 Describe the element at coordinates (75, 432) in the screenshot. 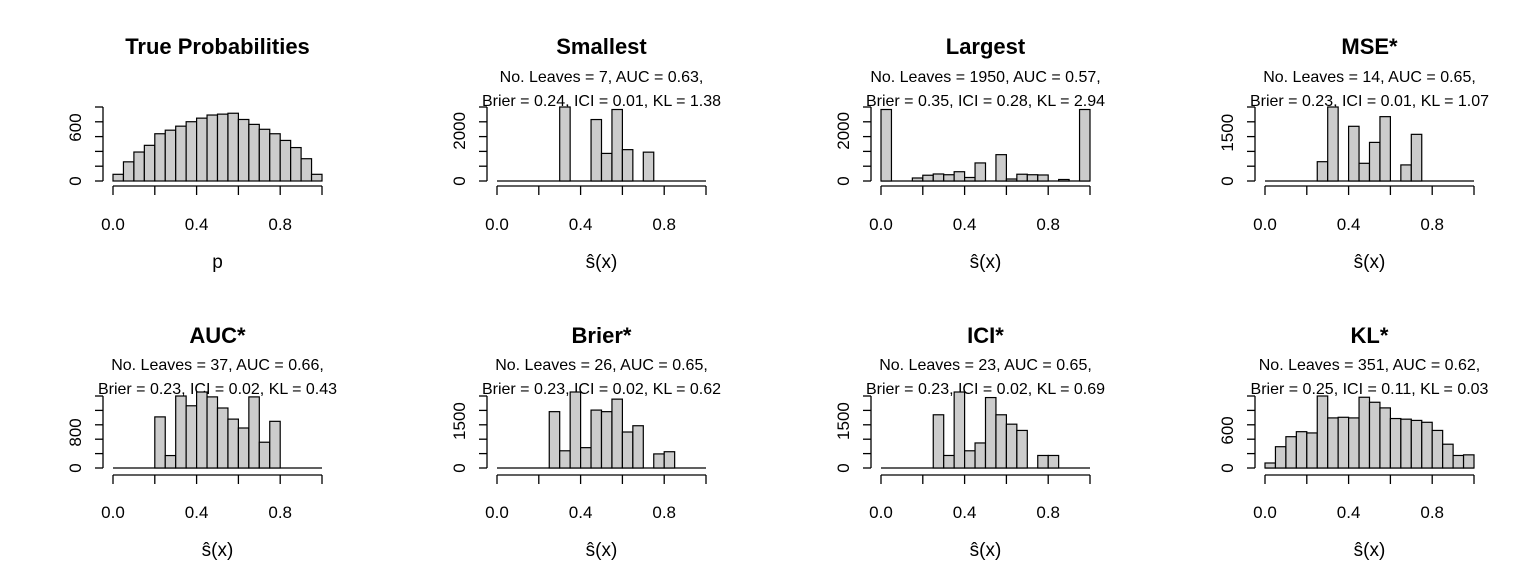

I see `y-tick-label: 800` at that location.